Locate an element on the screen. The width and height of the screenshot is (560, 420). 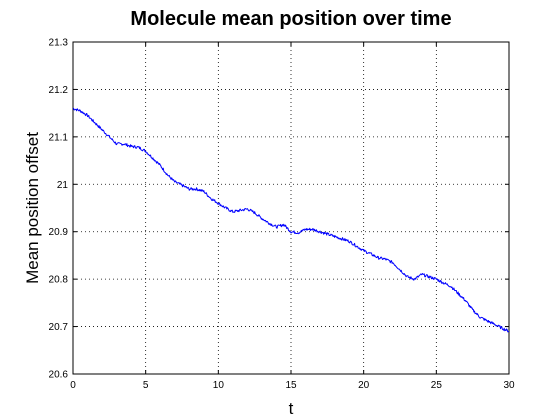
y-tick-label: 21.2 is located at coordinates (59, 90).